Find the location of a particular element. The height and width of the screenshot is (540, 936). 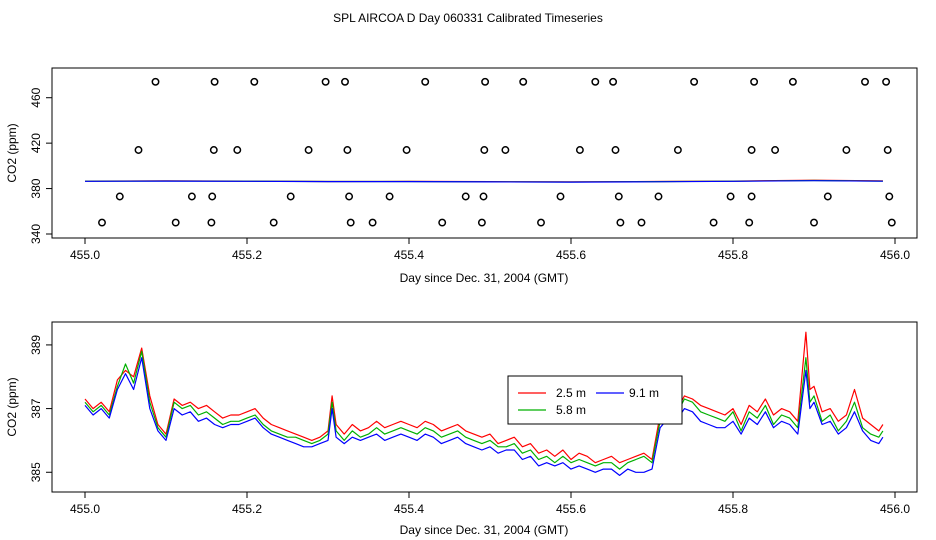

top-x-tick-label: 455.8 is located at coordinates (733, 255).